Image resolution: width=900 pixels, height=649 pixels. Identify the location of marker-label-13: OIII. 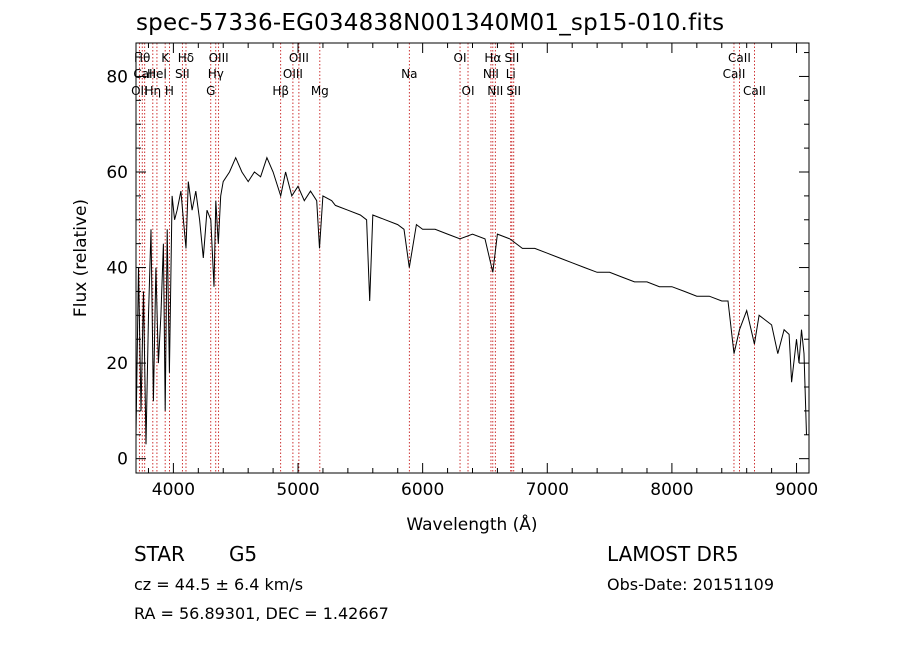
(293, 74).